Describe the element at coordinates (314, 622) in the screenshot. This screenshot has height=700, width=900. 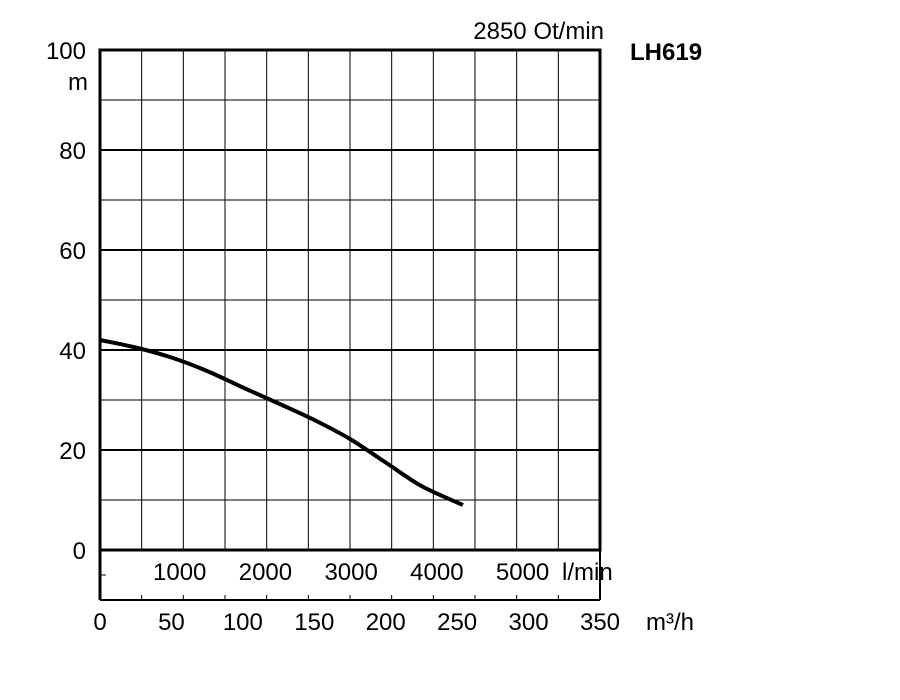
I see `x-tick-label: 150` at that location.